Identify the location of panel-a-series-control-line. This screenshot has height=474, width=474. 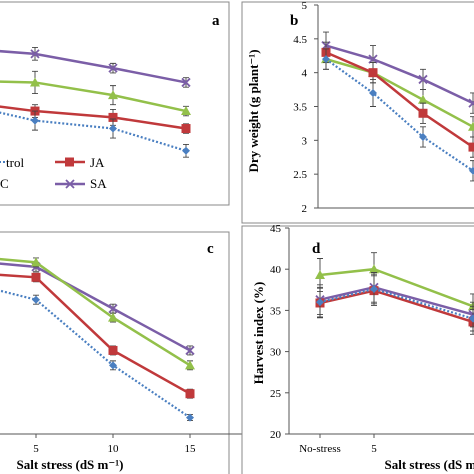
(93, 131).